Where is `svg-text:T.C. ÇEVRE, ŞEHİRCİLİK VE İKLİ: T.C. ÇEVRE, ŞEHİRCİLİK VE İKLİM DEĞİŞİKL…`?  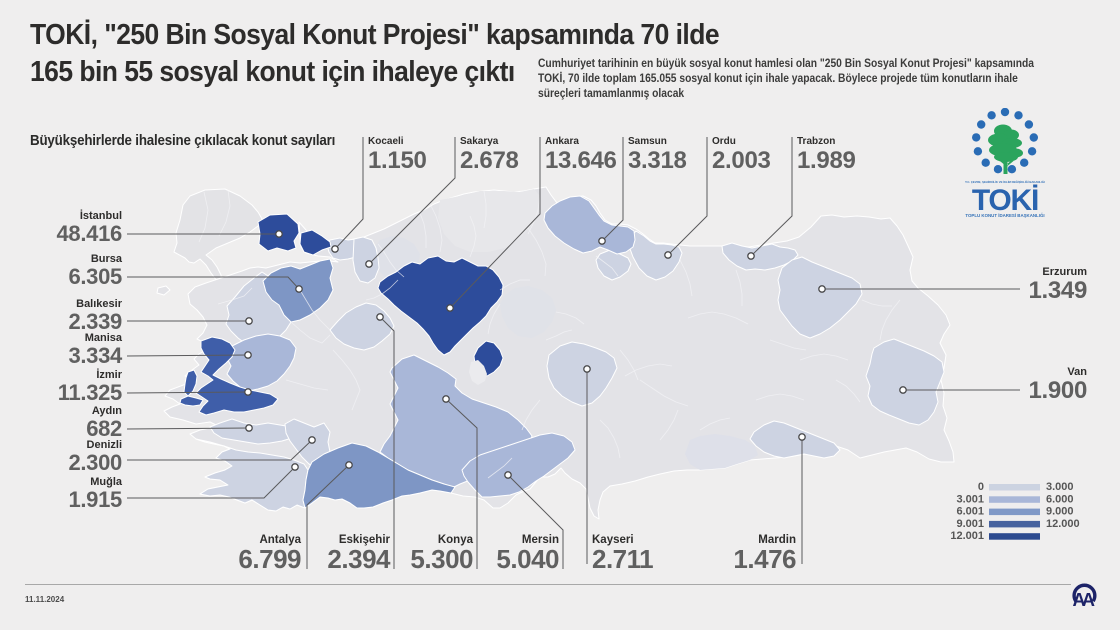 svg-text:T.C. ÇEVRE, ŞEHİRCİLİK VE İKLİ: T.C. ÇEVRE, ŞEHİRCİLİK VE İKLİM DEĞİŞİKL… is located at coordinates (1005, 181).